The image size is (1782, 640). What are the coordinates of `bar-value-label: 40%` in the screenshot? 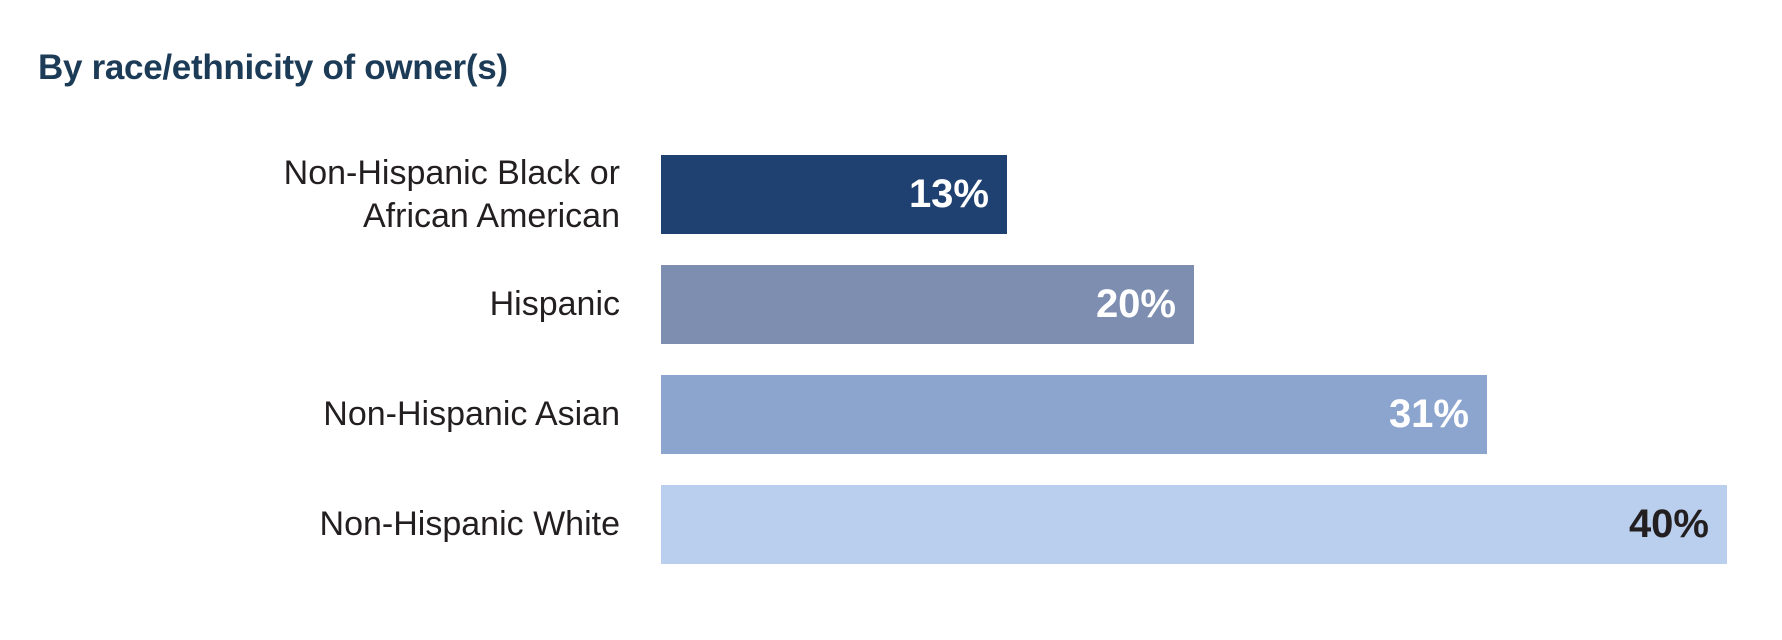 It's located at (1668, 524).